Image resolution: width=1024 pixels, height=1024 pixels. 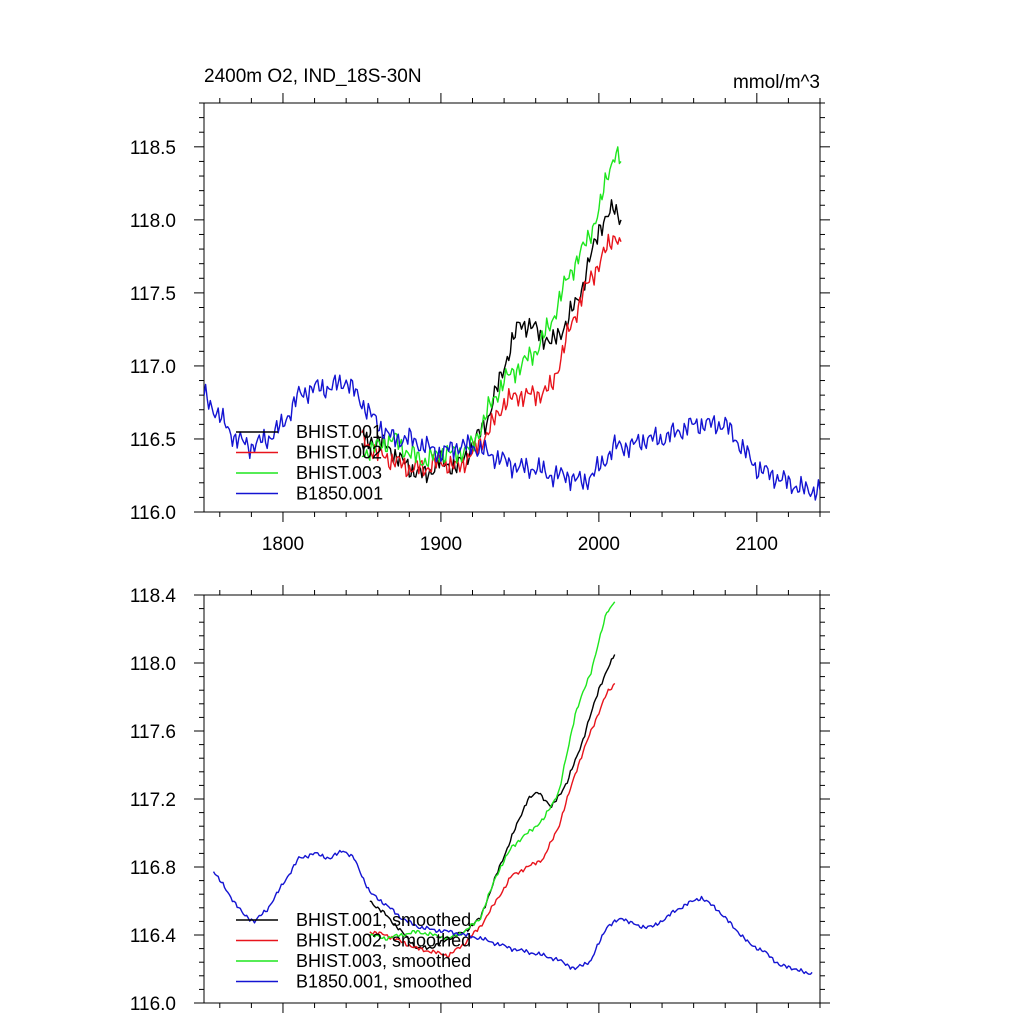 I want to click on y-tick-label: 117.0, so click(x=153, y=367).